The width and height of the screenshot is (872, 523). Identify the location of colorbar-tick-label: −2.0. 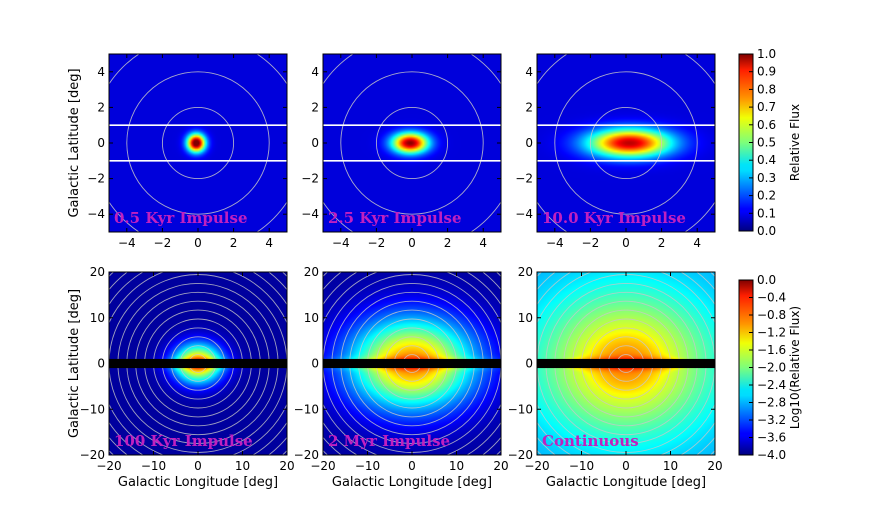
(771, 368).